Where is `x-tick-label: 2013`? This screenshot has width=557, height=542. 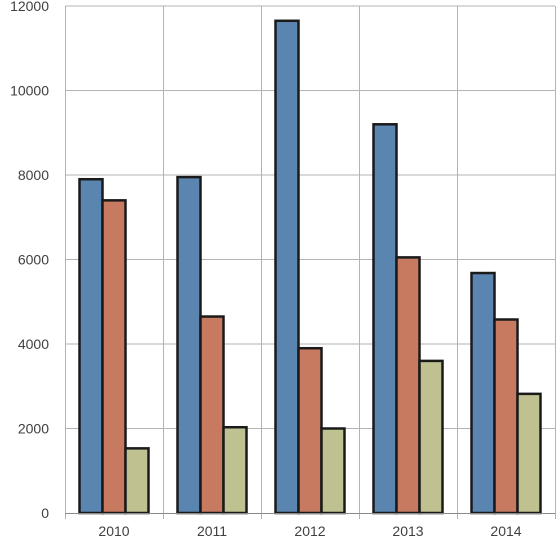 x-tick-label: 2013 is located at coordinates (407, 531).